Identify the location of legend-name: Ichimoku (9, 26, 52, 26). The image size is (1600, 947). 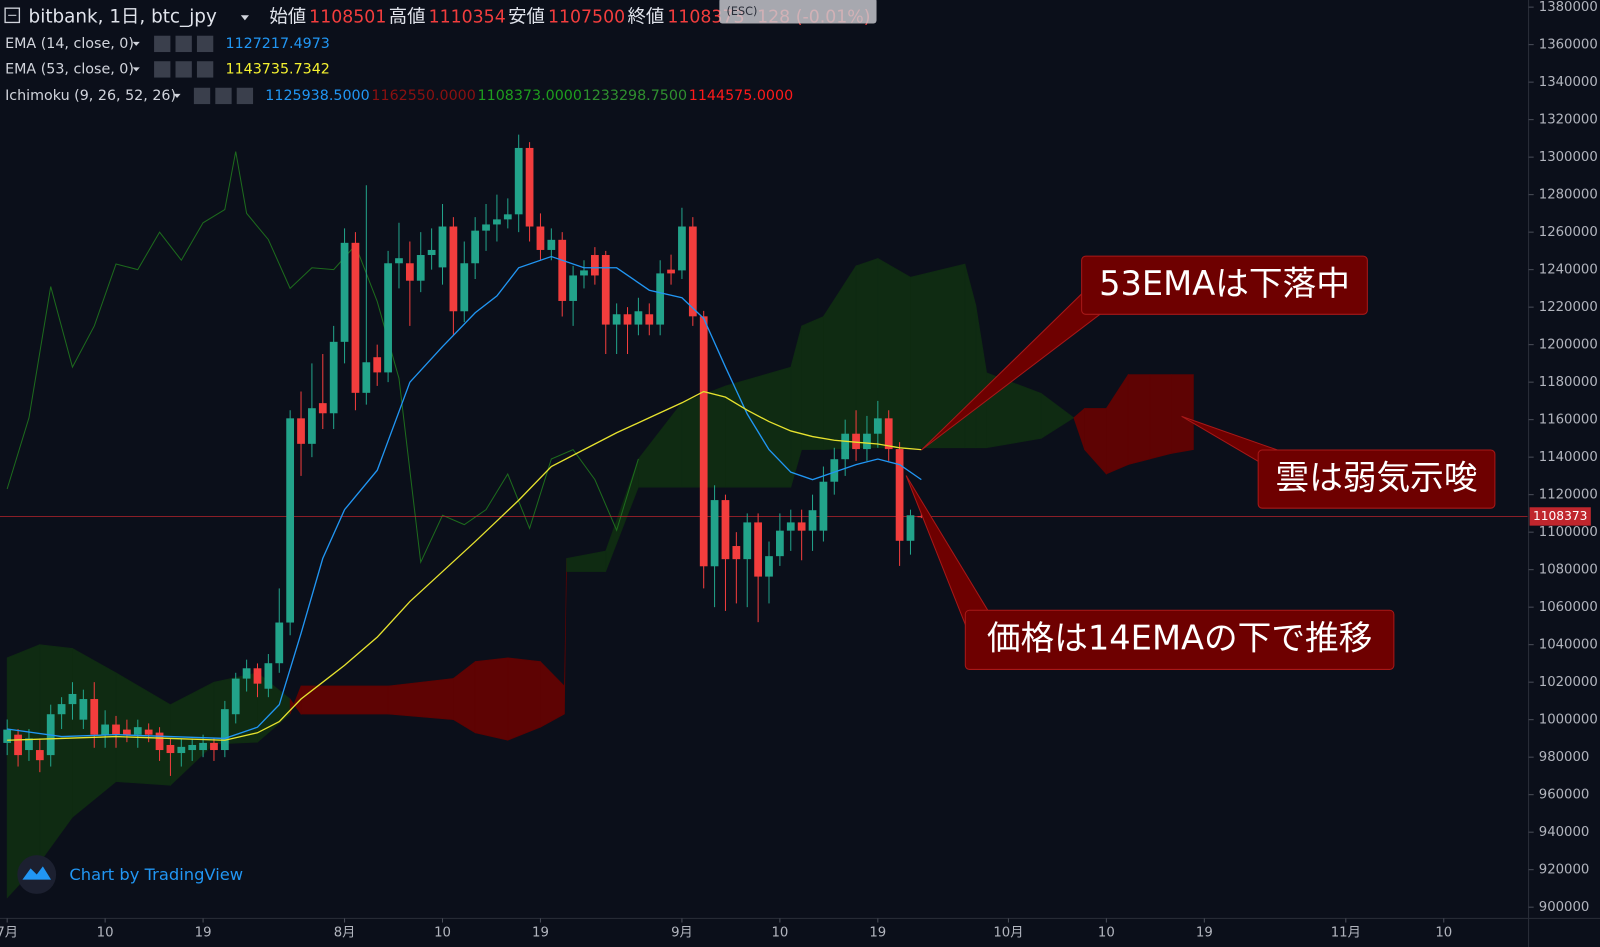
(90, 96).